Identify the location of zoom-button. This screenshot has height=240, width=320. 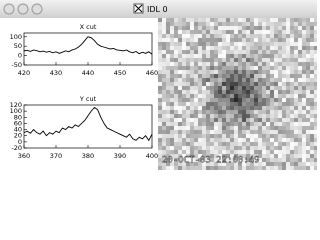
(37, 9).